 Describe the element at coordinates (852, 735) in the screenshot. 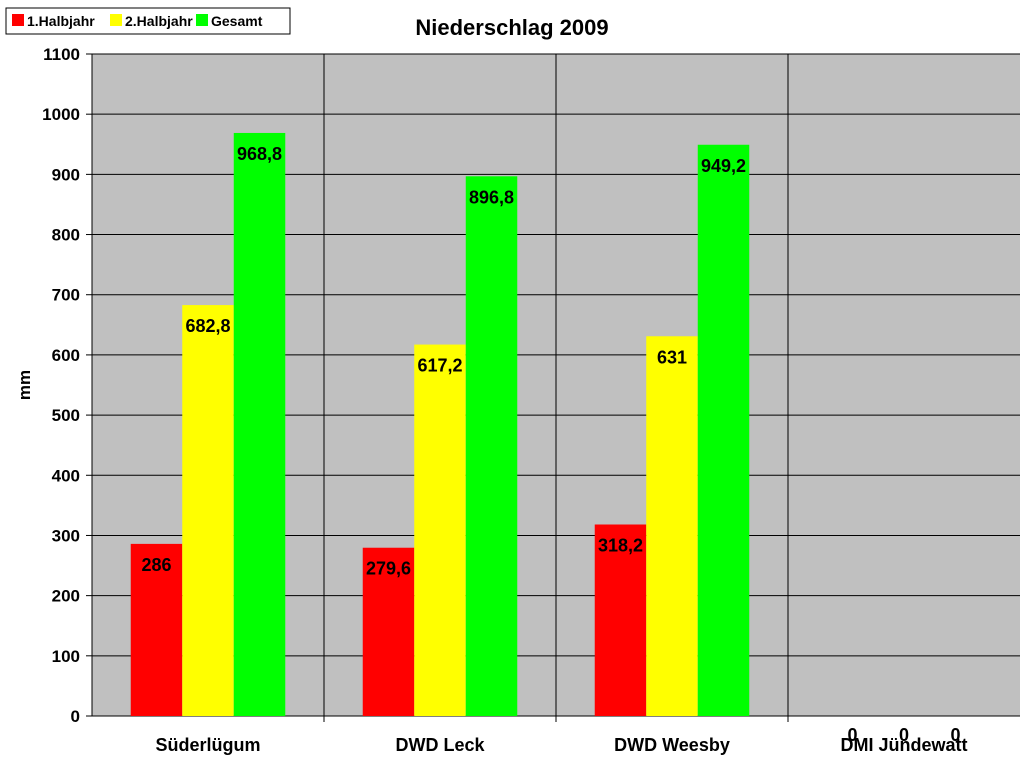

I see `data-label-1.Halbjahr-DMI Jündewatt: 0` at that location.